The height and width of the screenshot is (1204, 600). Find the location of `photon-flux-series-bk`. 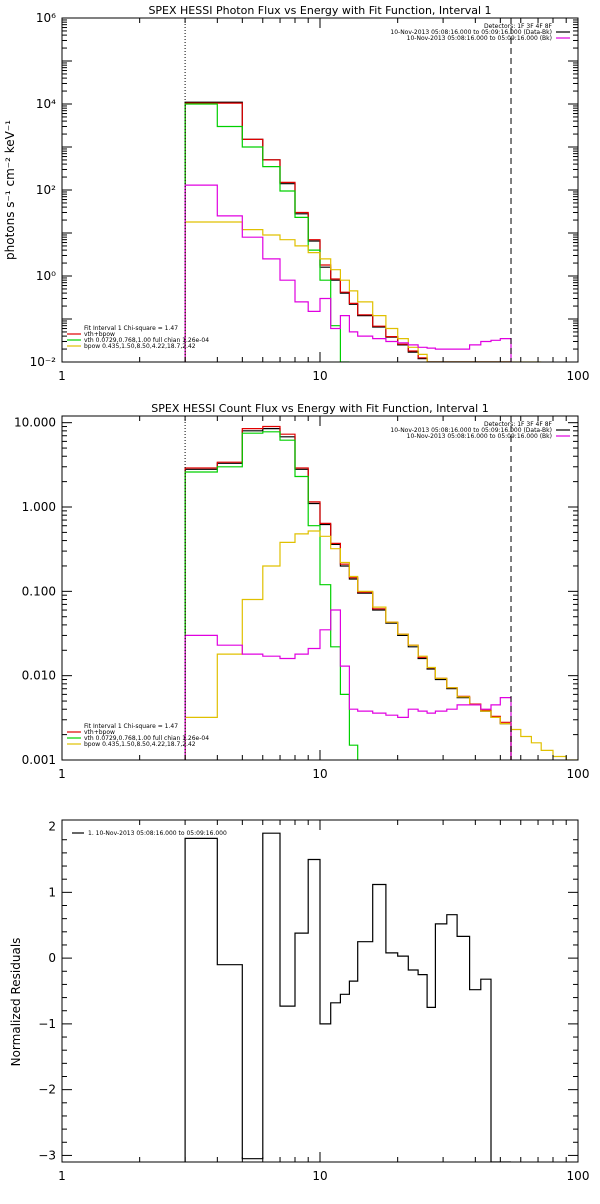

photon-flux-series-bk is located at coordinates (348, 273).